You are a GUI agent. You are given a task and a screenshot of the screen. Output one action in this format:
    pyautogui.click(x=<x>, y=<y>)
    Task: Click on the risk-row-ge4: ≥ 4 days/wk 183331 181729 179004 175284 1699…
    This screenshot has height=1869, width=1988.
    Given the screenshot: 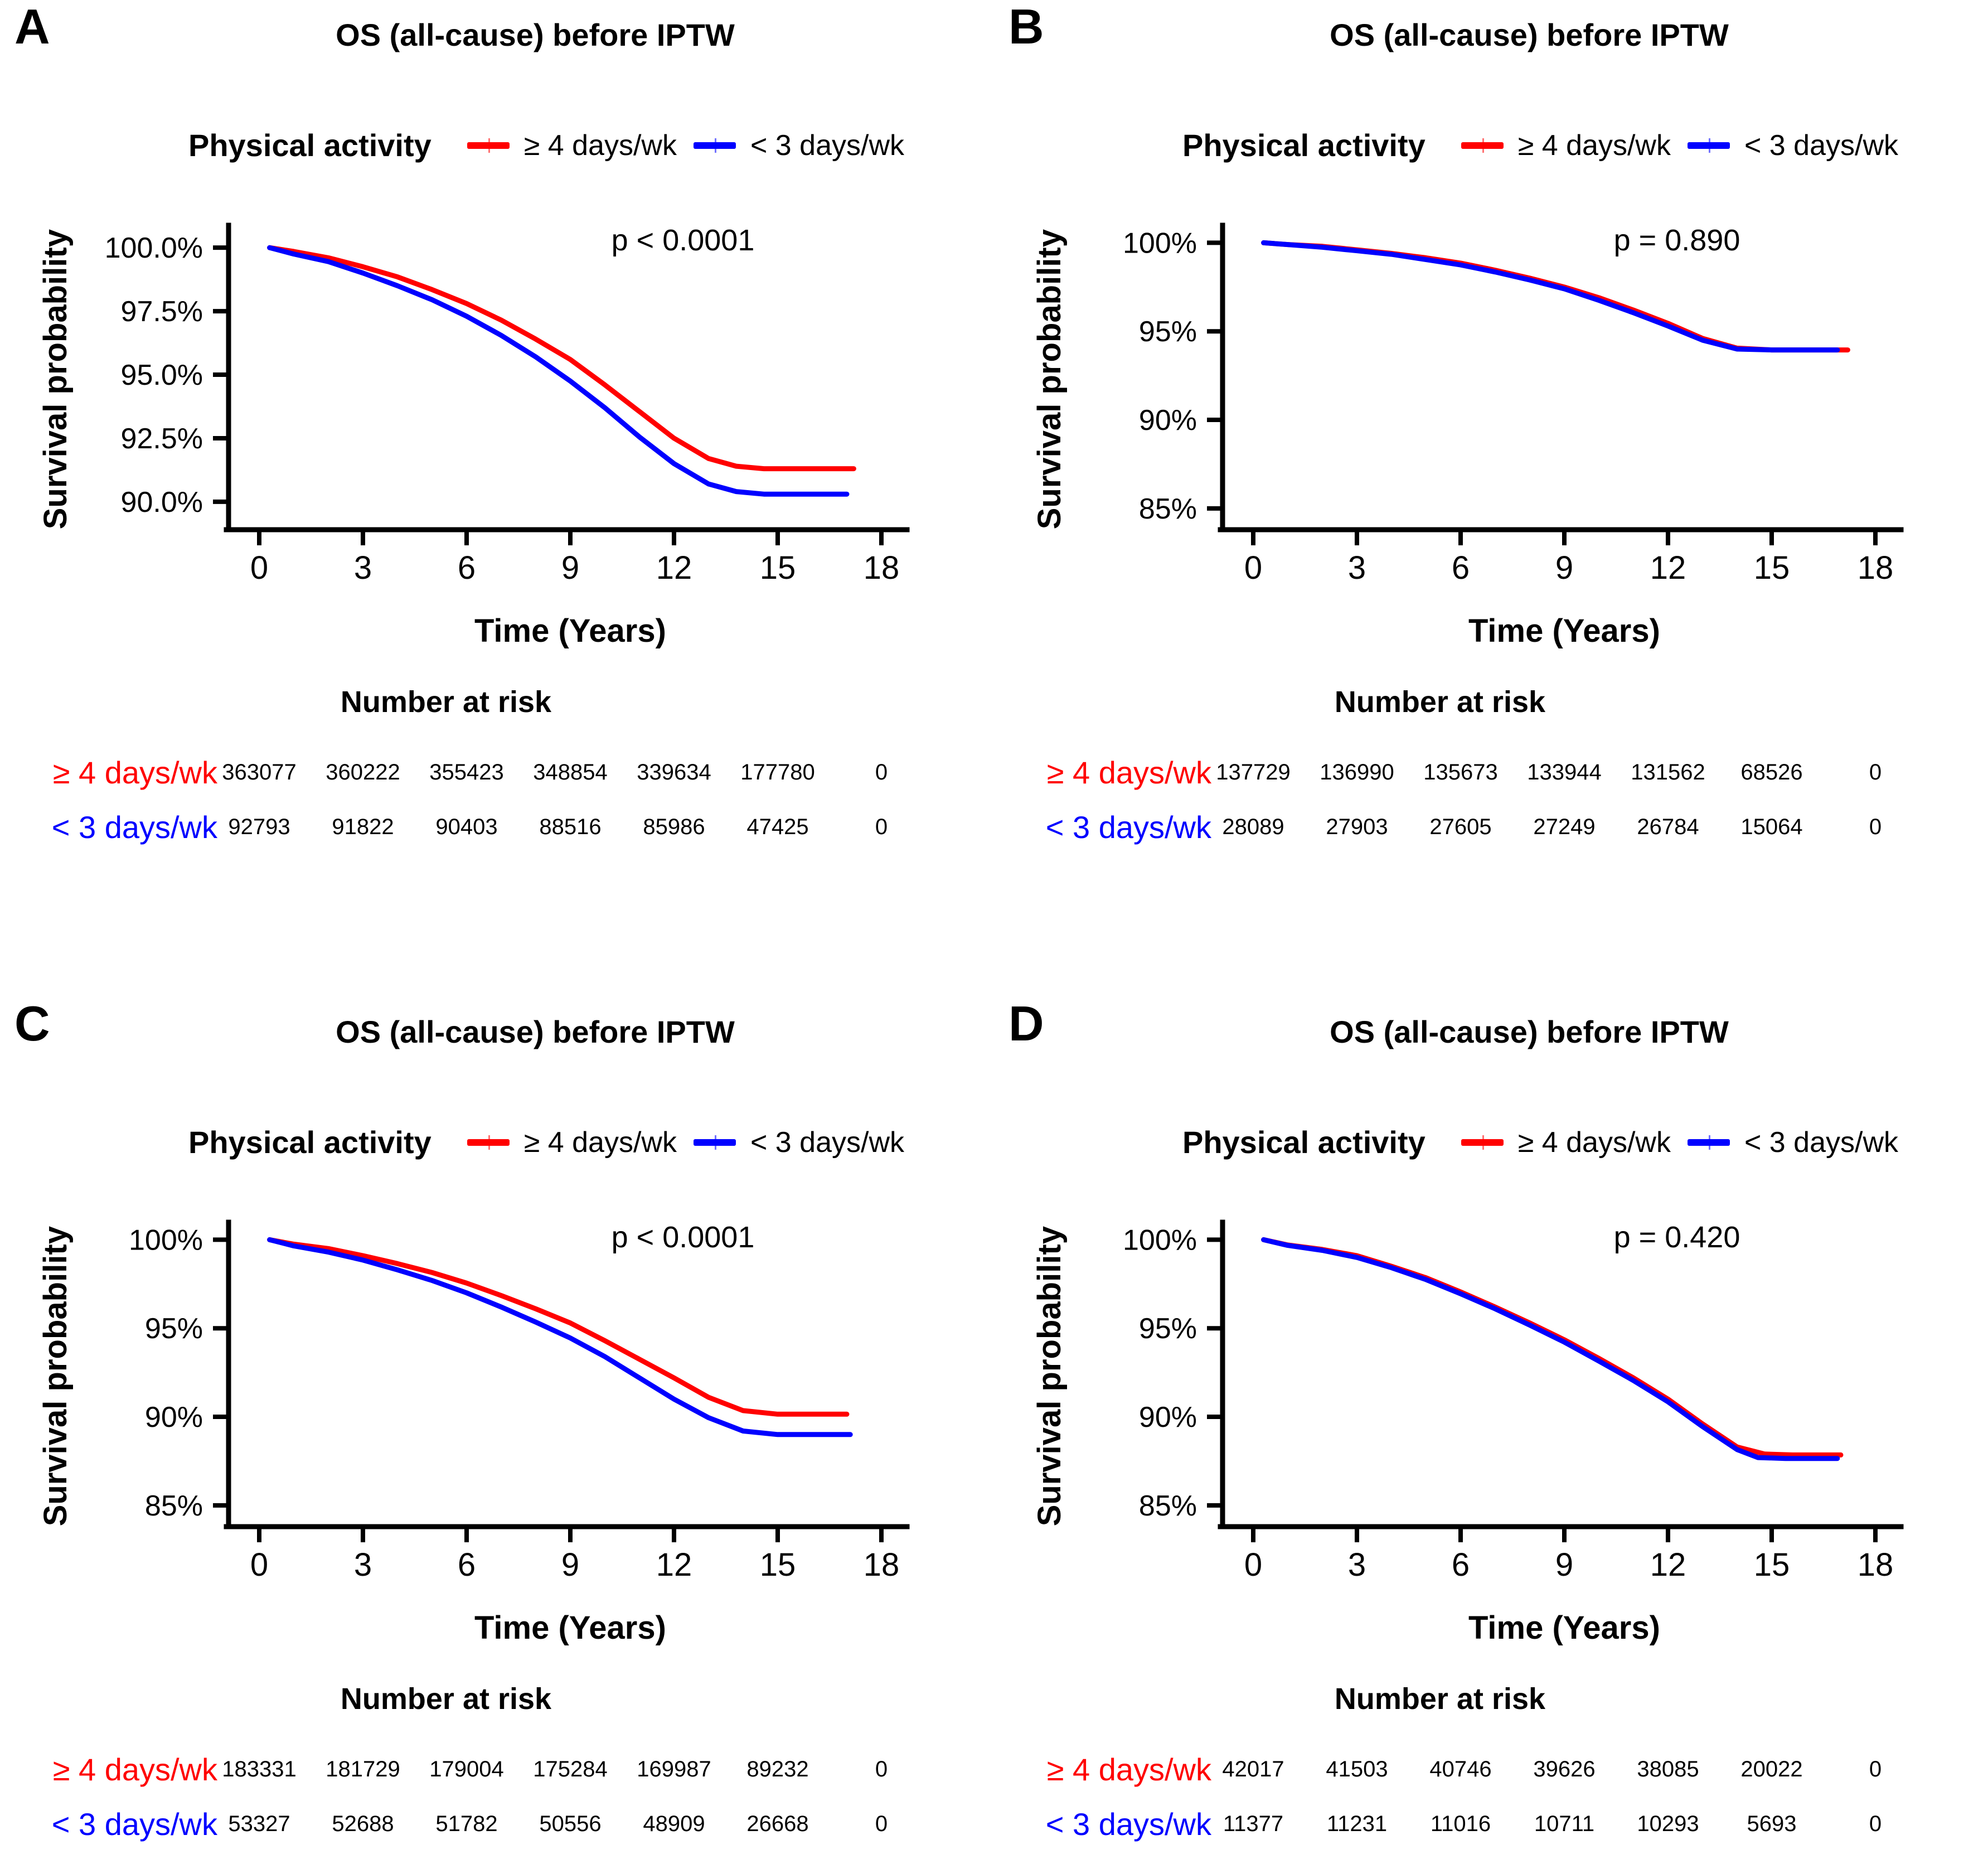 What is the action you would take?
    pyautogui.click(x=497, y=1769)
    